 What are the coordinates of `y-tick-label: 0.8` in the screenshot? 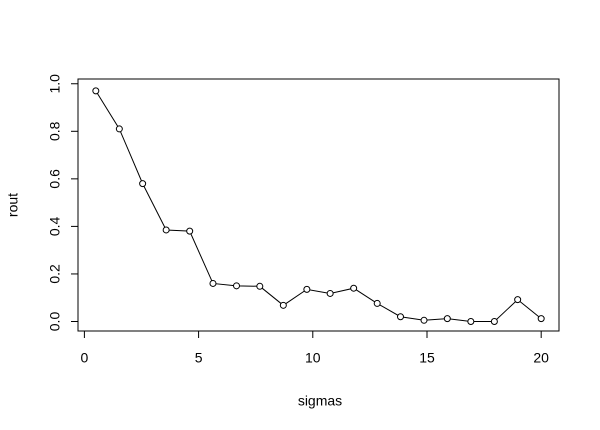 It's located at (55, 131).